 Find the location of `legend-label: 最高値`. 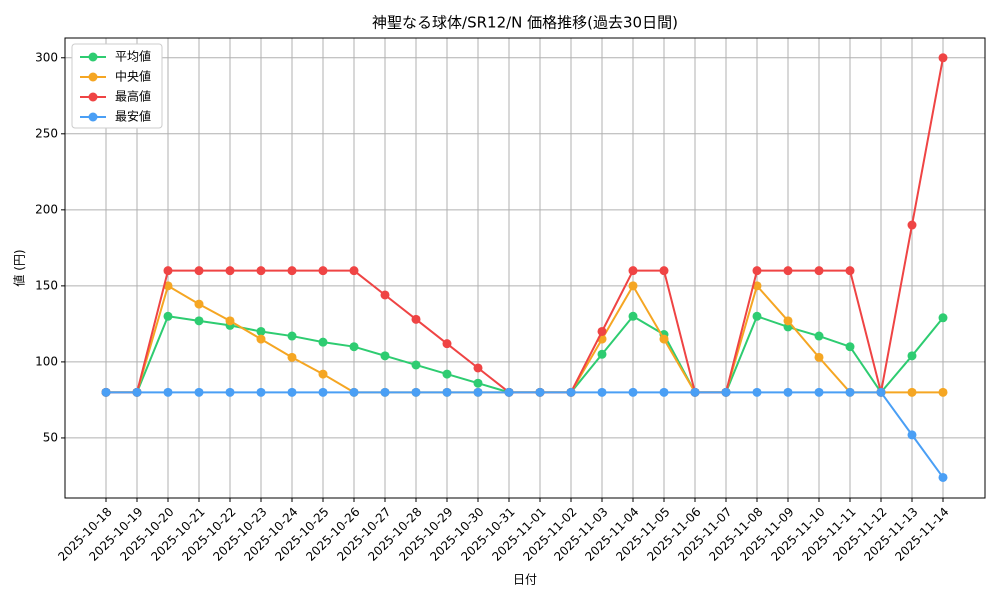

legend-label: 最高値 is located at coordinates (133, 96).